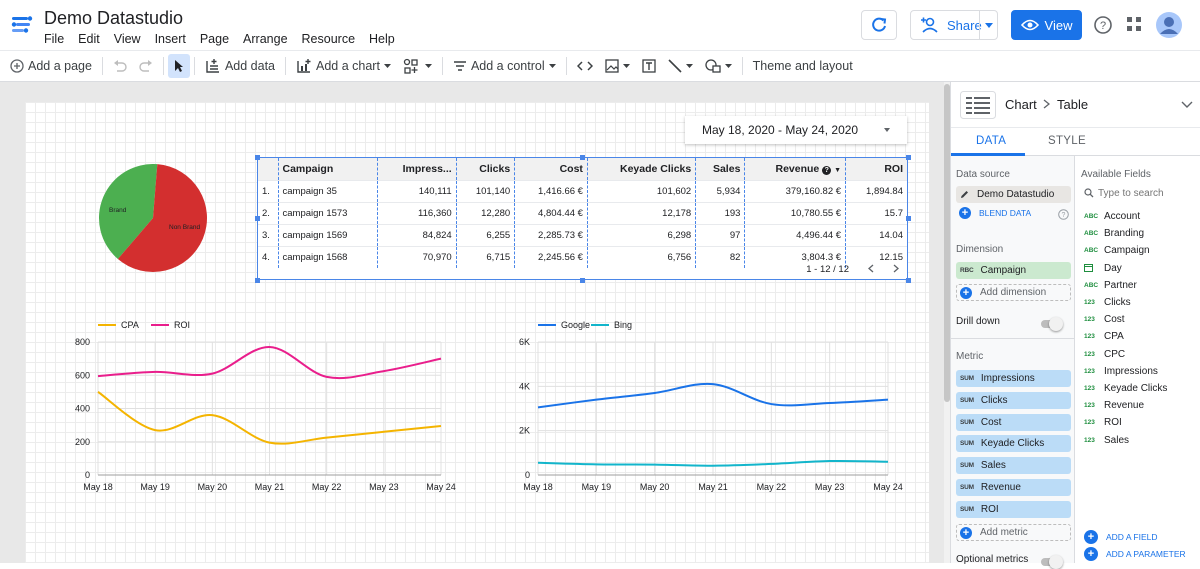 This screenshot has height=569, width=1200. I want to click on optional-metrics-toggle, so click(1052, 562).